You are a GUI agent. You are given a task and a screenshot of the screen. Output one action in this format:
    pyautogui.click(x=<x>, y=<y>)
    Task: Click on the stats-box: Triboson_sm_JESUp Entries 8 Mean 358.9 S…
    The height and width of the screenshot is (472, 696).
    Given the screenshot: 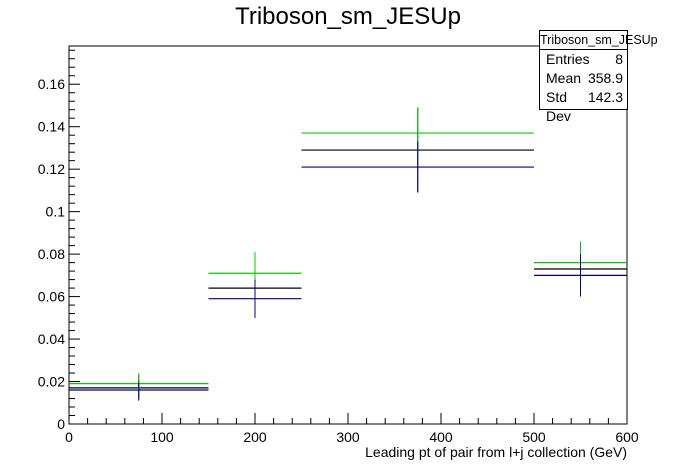 What is the action you would take?
    pyautogui.click(x=598, y=77)
    